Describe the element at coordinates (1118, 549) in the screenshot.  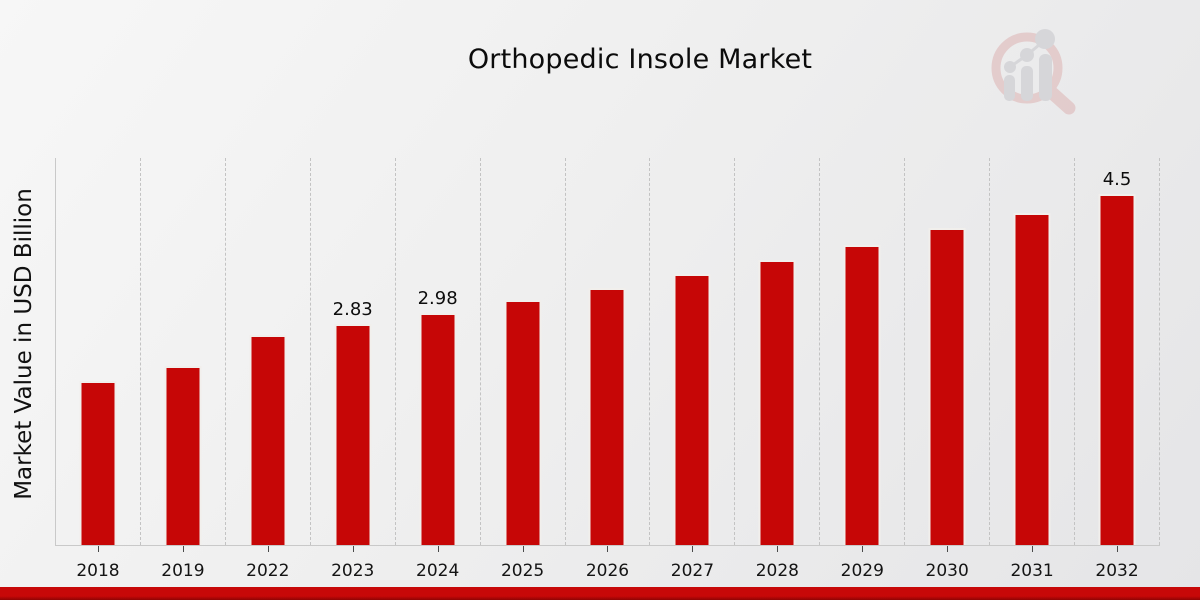
I see `x-axis-tick-2032` at that location.